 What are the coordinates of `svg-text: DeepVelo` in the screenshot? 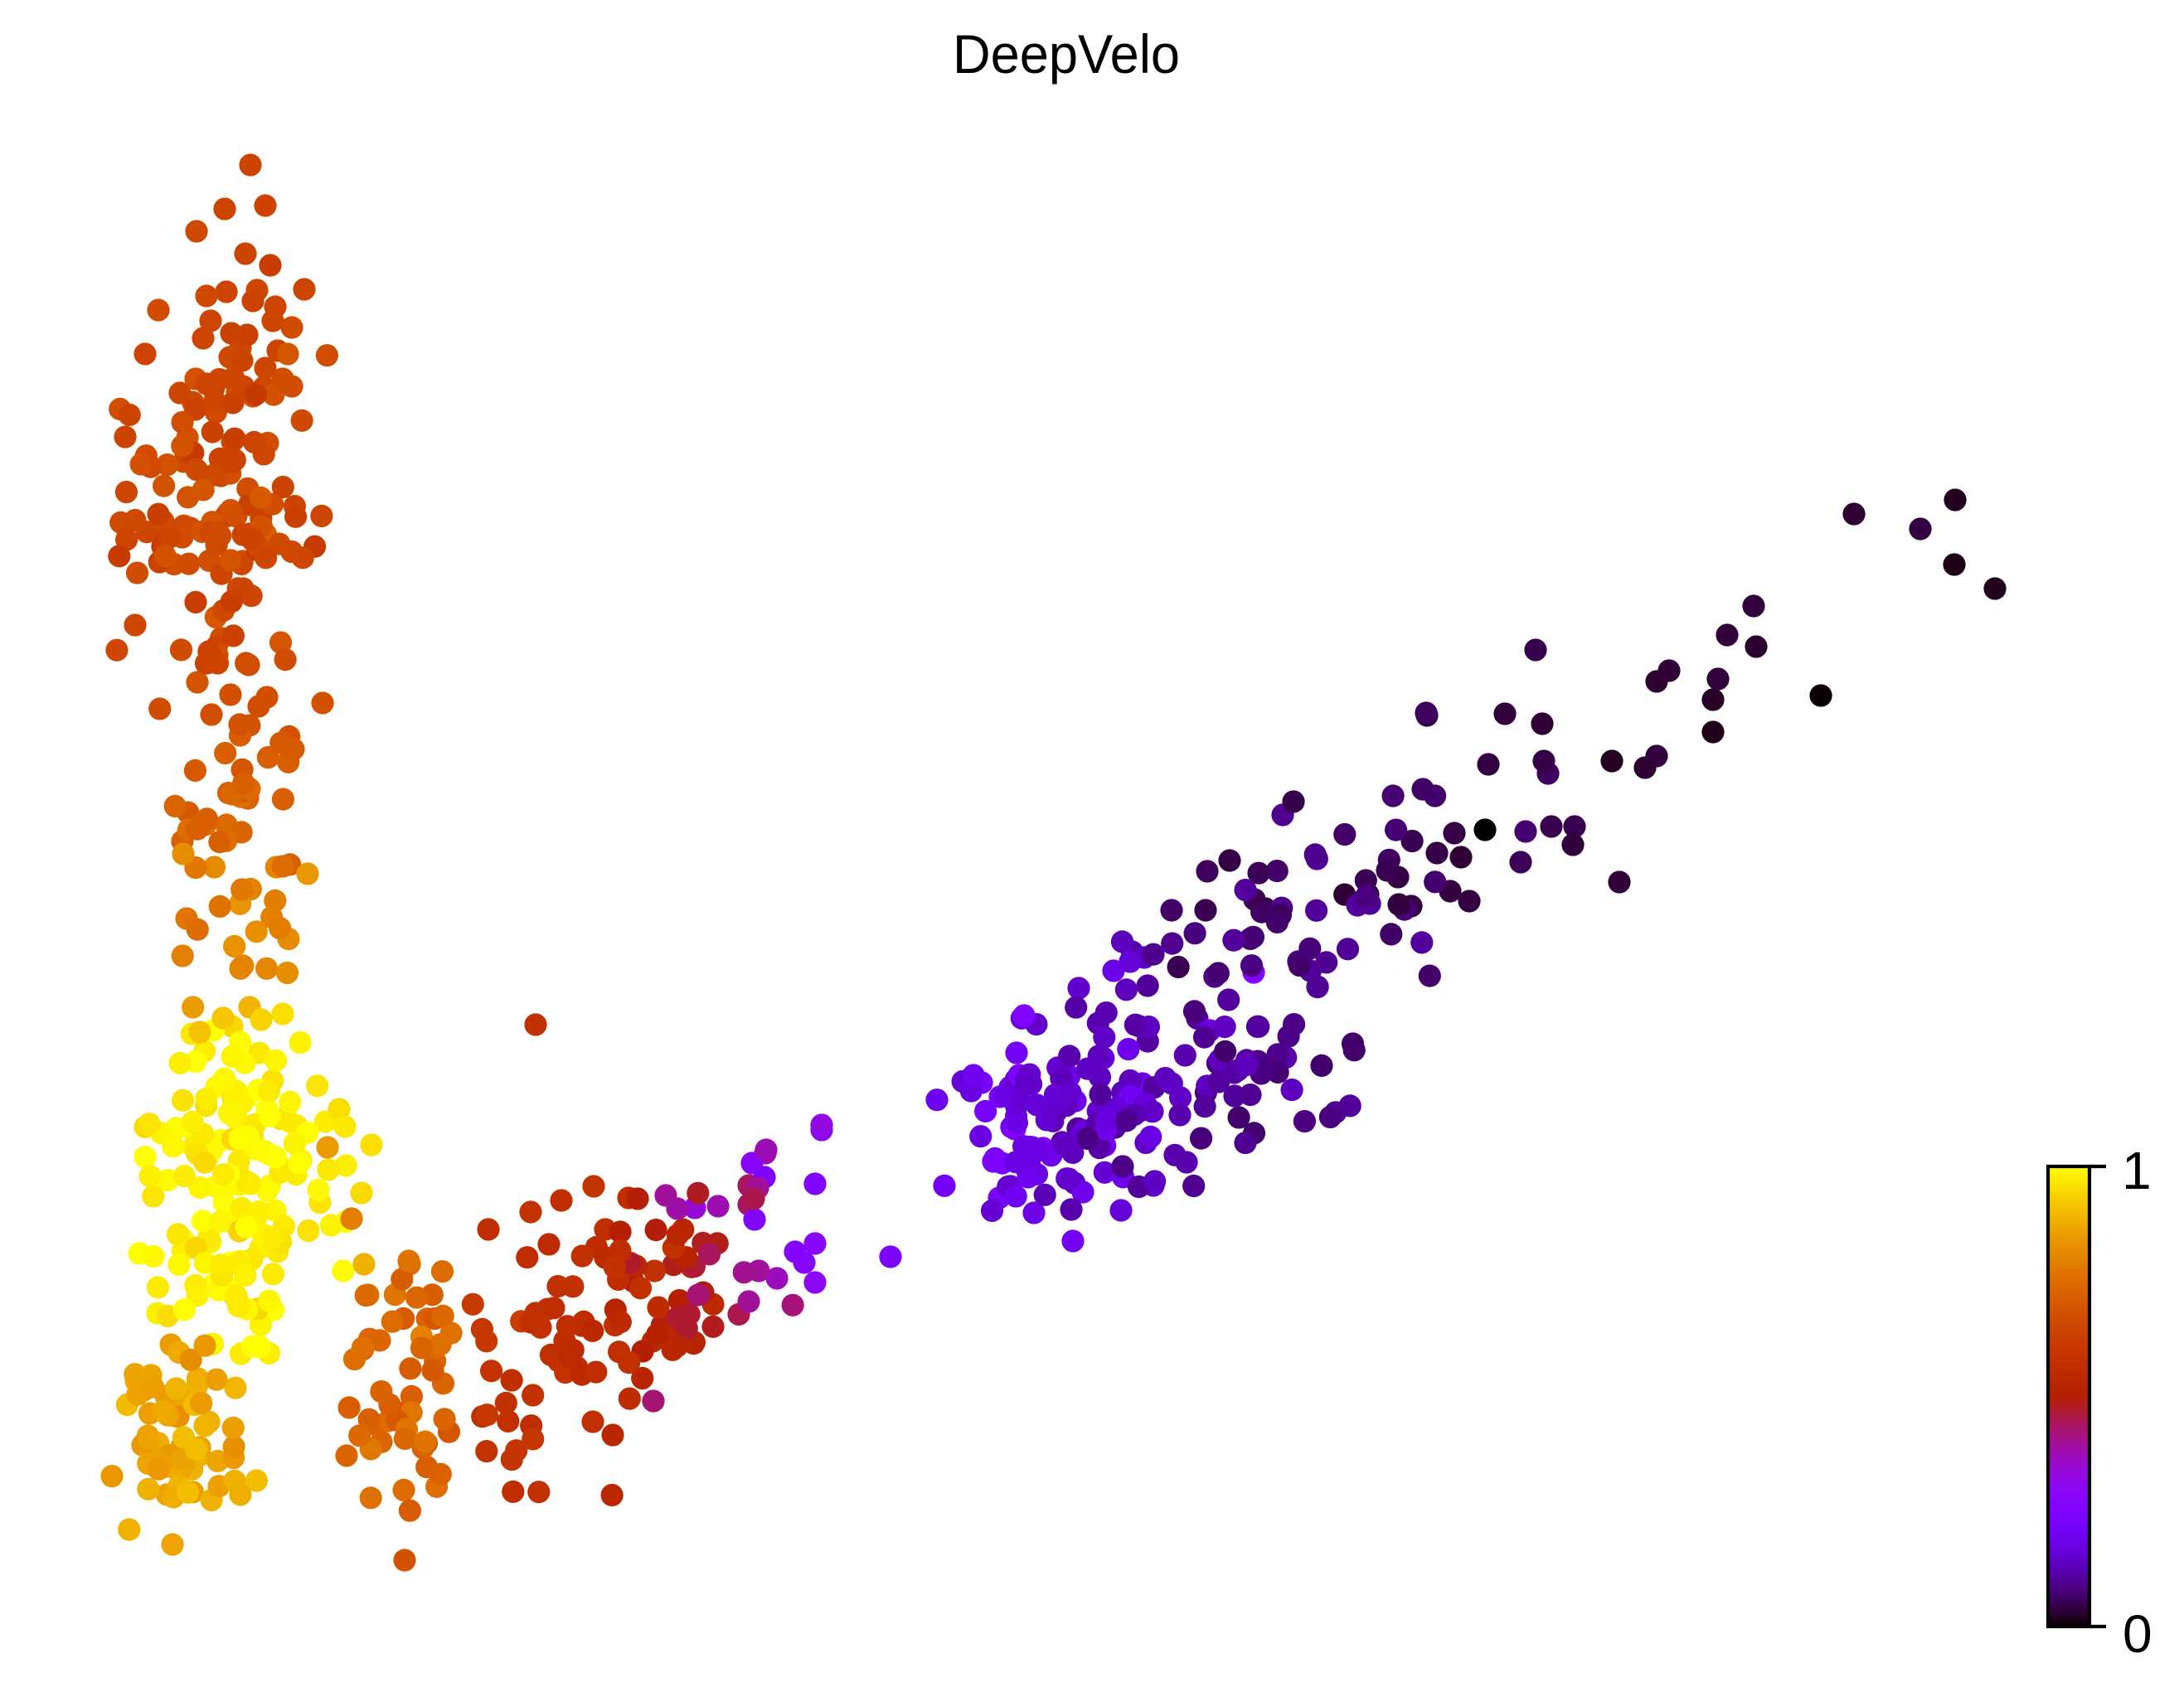 It's located at (1066, 54).